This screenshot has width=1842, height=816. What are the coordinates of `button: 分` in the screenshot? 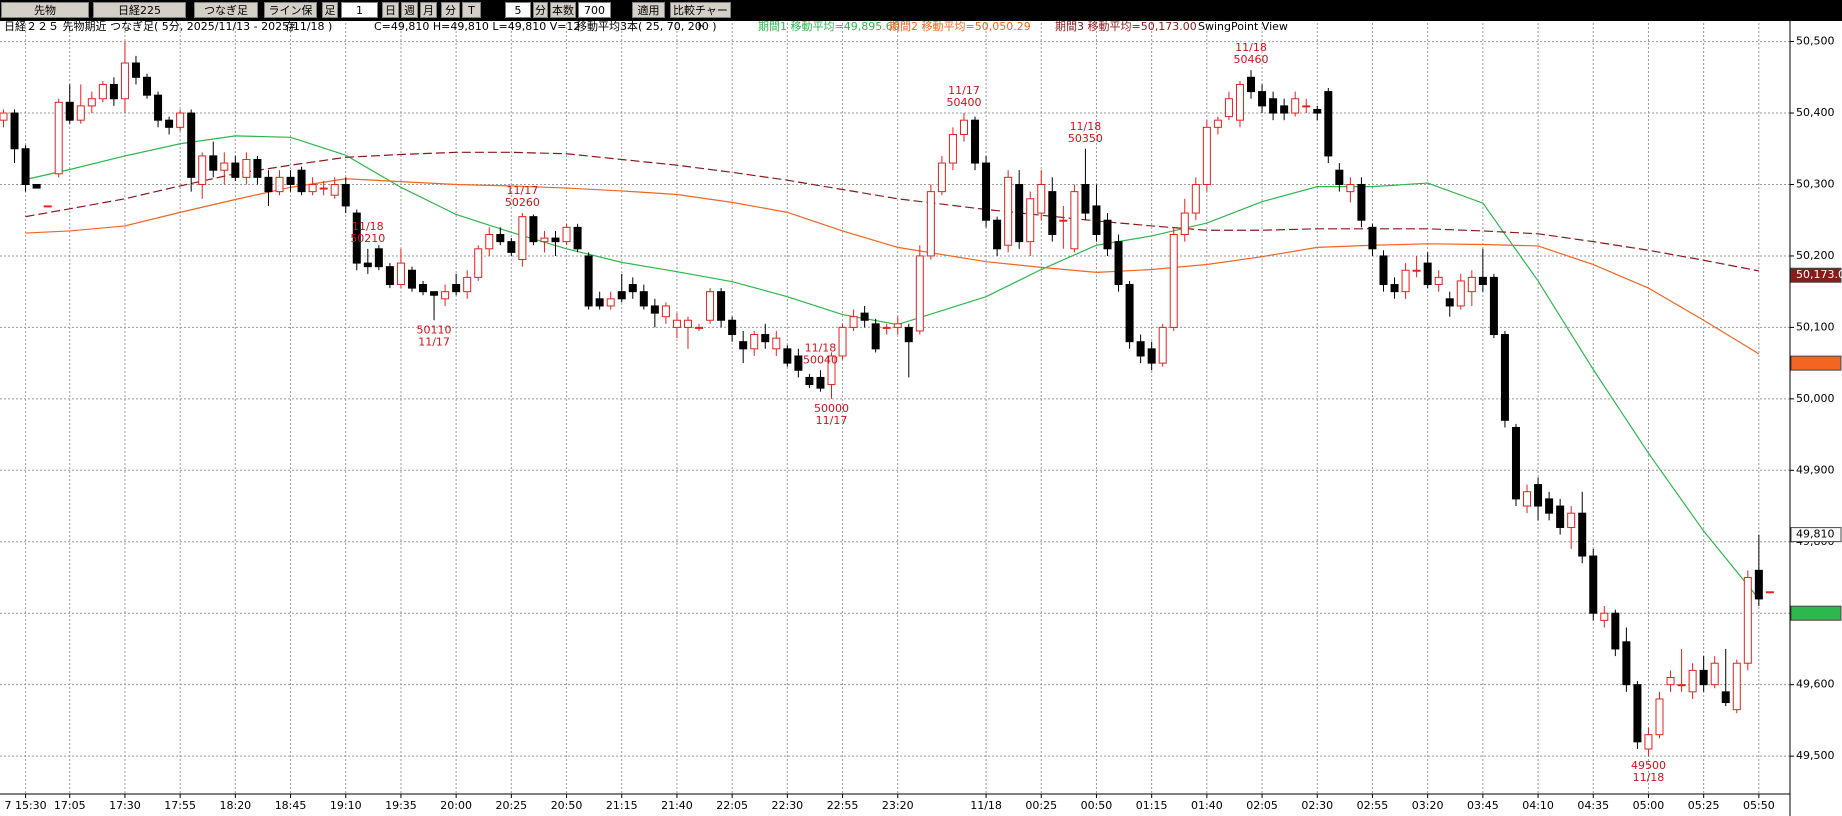 It's located at (450, 10).